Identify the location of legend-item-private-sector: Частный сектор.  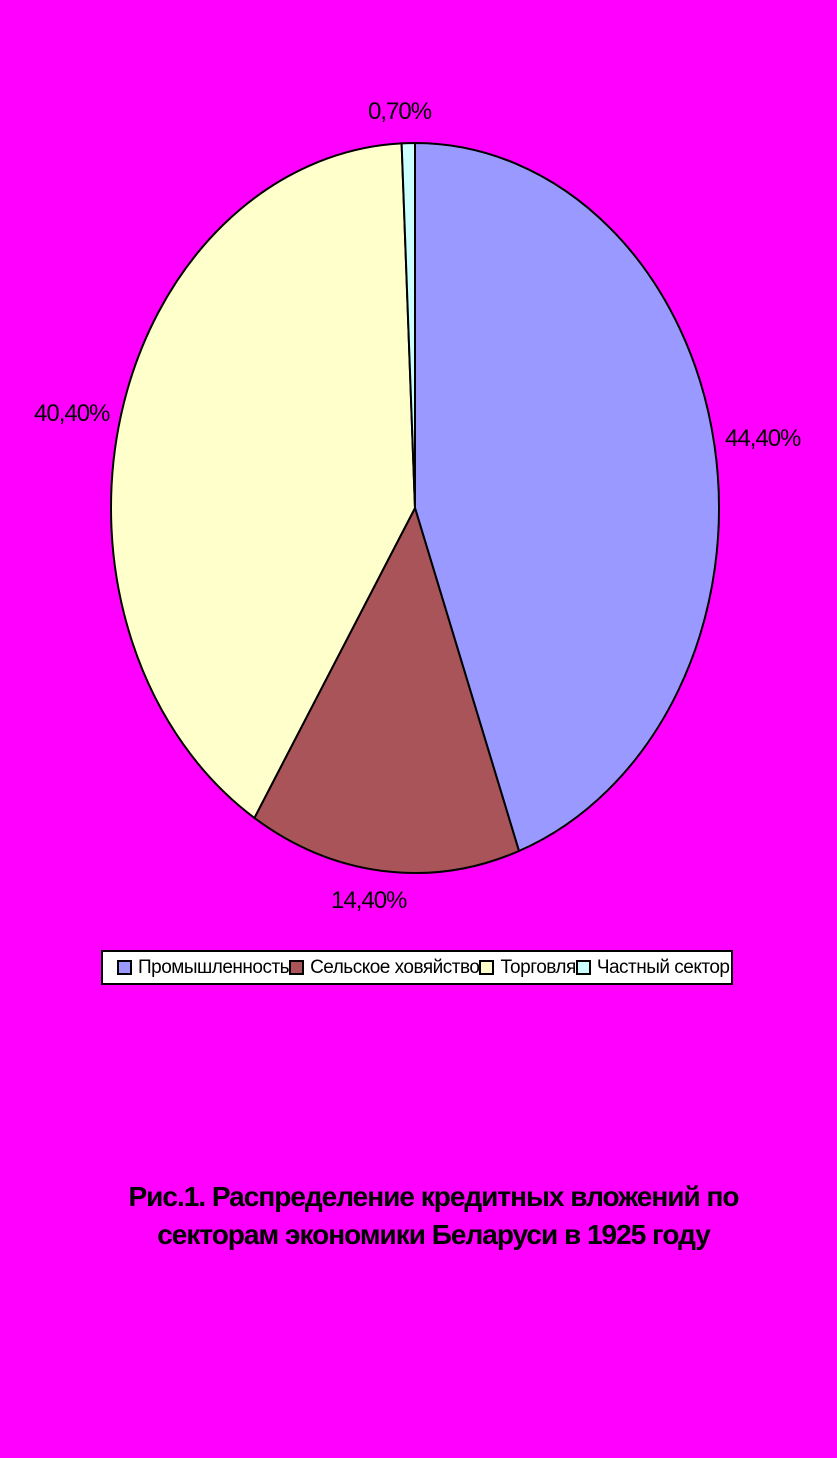
(652, 967).